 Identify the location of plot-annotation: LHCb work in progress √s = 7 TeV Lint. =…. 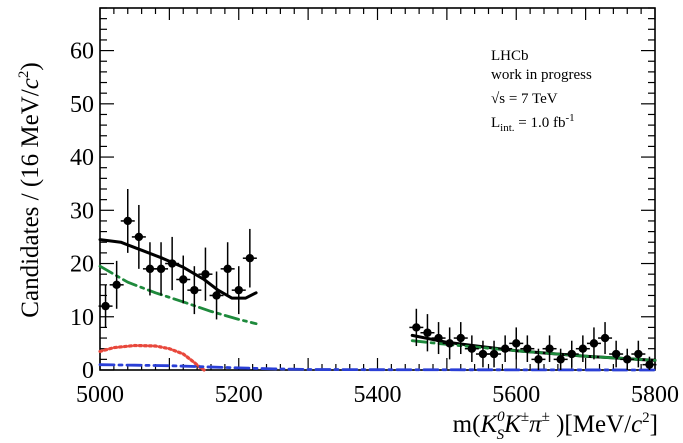
(541, 91).